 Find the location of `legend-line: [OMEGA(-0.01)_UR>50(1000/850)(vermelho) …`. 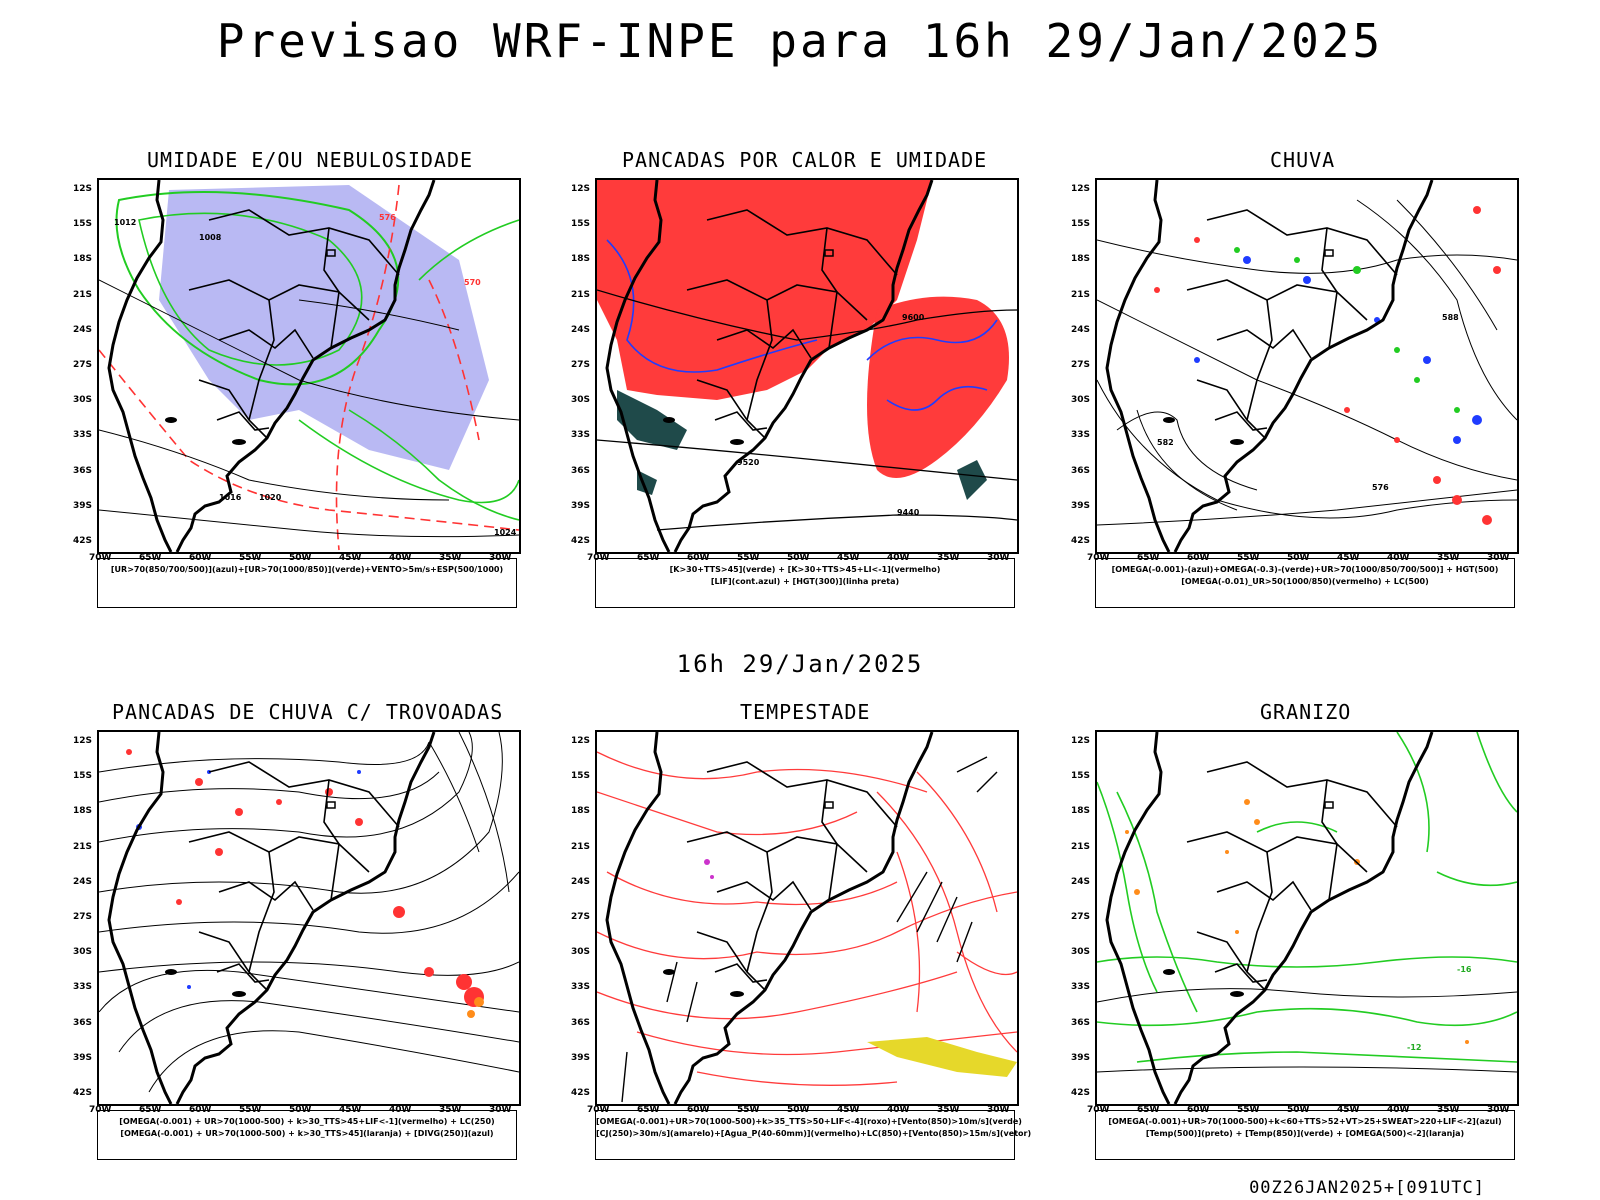

legend-line: [OMEGA(-0.01)_UR>50(1000/850)(vermelho) … is located at coordinates (1305, 581).